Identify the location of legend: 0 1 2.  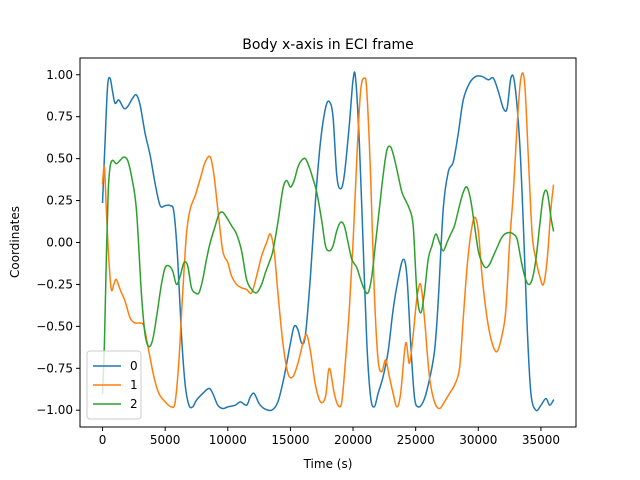
(114, 385).